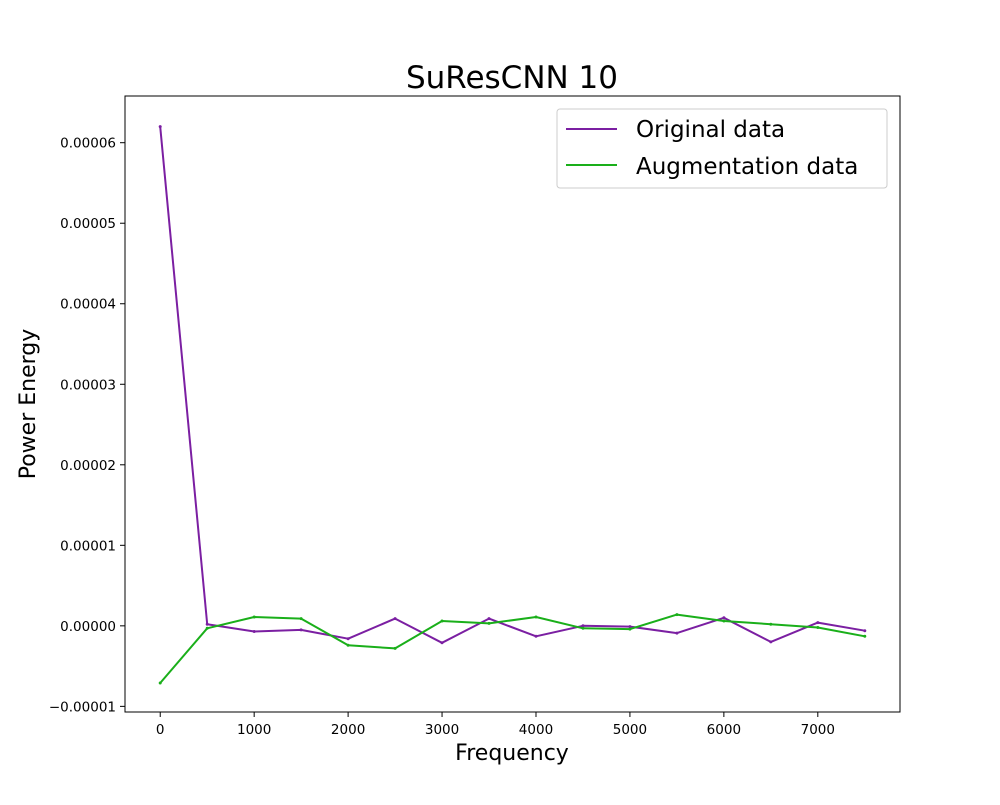 The image size is (1000, 805). Describe the element at coordinates (512, 753) in the screenshot. I see `x-axis-label: Frequency` at that location.